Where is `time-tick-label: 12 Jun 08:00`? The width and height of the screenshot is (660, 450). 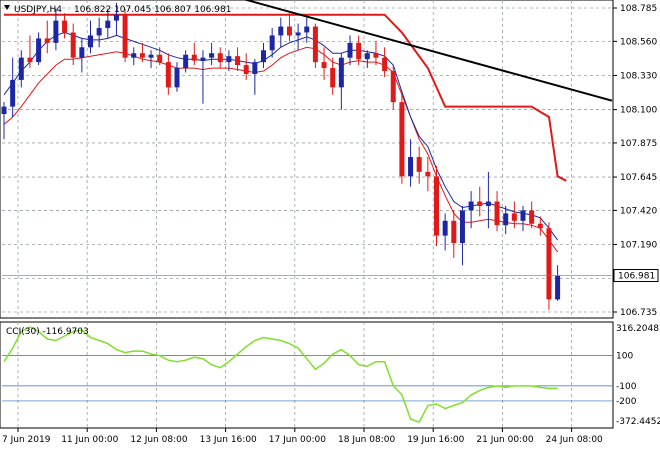 time-tick-label: 12 Jun 08:00 is located at coordinates (158, 440).